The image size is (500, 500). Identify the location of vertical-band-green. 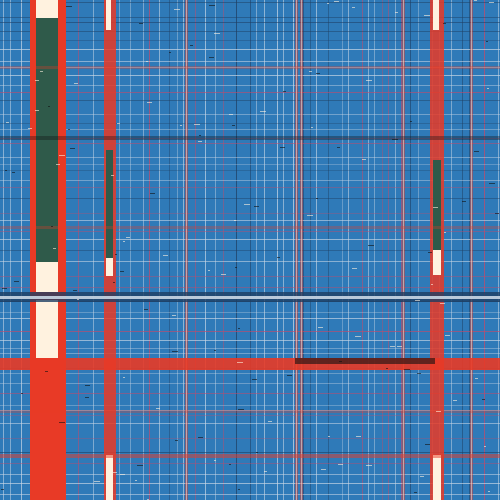
(47, 145).